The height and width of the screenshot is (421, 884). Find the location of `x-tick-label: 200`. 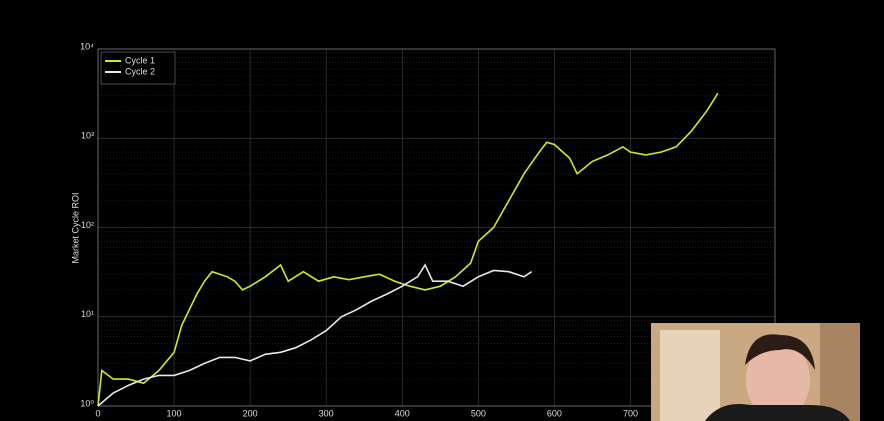

x-tick-label: 200 is located at coordinates (250, 413).